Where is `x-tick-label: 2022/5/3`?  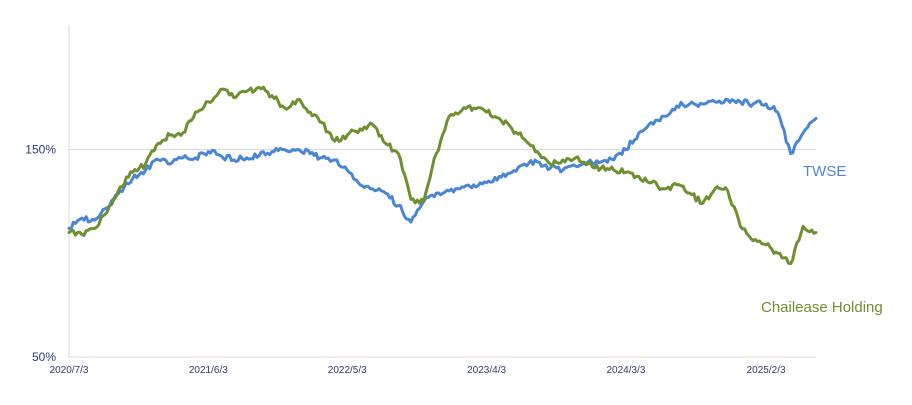 x-tick-label: 2022/5/3 is located at coordinates (347, 370).